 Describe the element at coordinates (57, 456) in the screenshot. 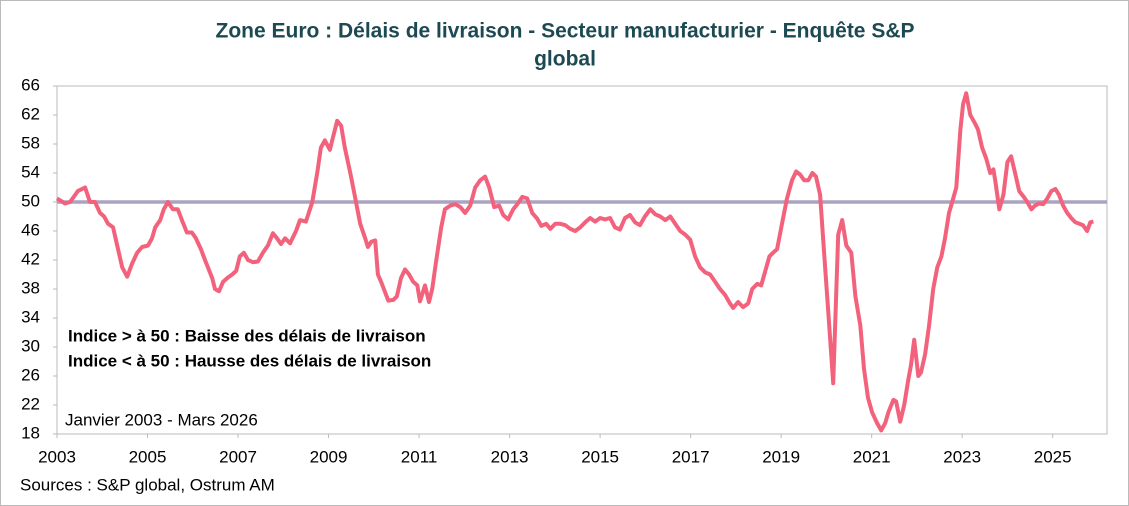

I see `x-tick-label: 2003` at that location.